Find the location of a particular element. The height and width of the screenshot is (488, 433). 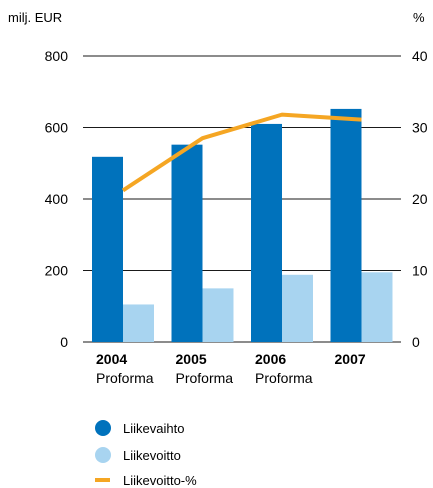

right-axis-ticks: 0 10 20 30 40 is located at coordinates (420, 199).